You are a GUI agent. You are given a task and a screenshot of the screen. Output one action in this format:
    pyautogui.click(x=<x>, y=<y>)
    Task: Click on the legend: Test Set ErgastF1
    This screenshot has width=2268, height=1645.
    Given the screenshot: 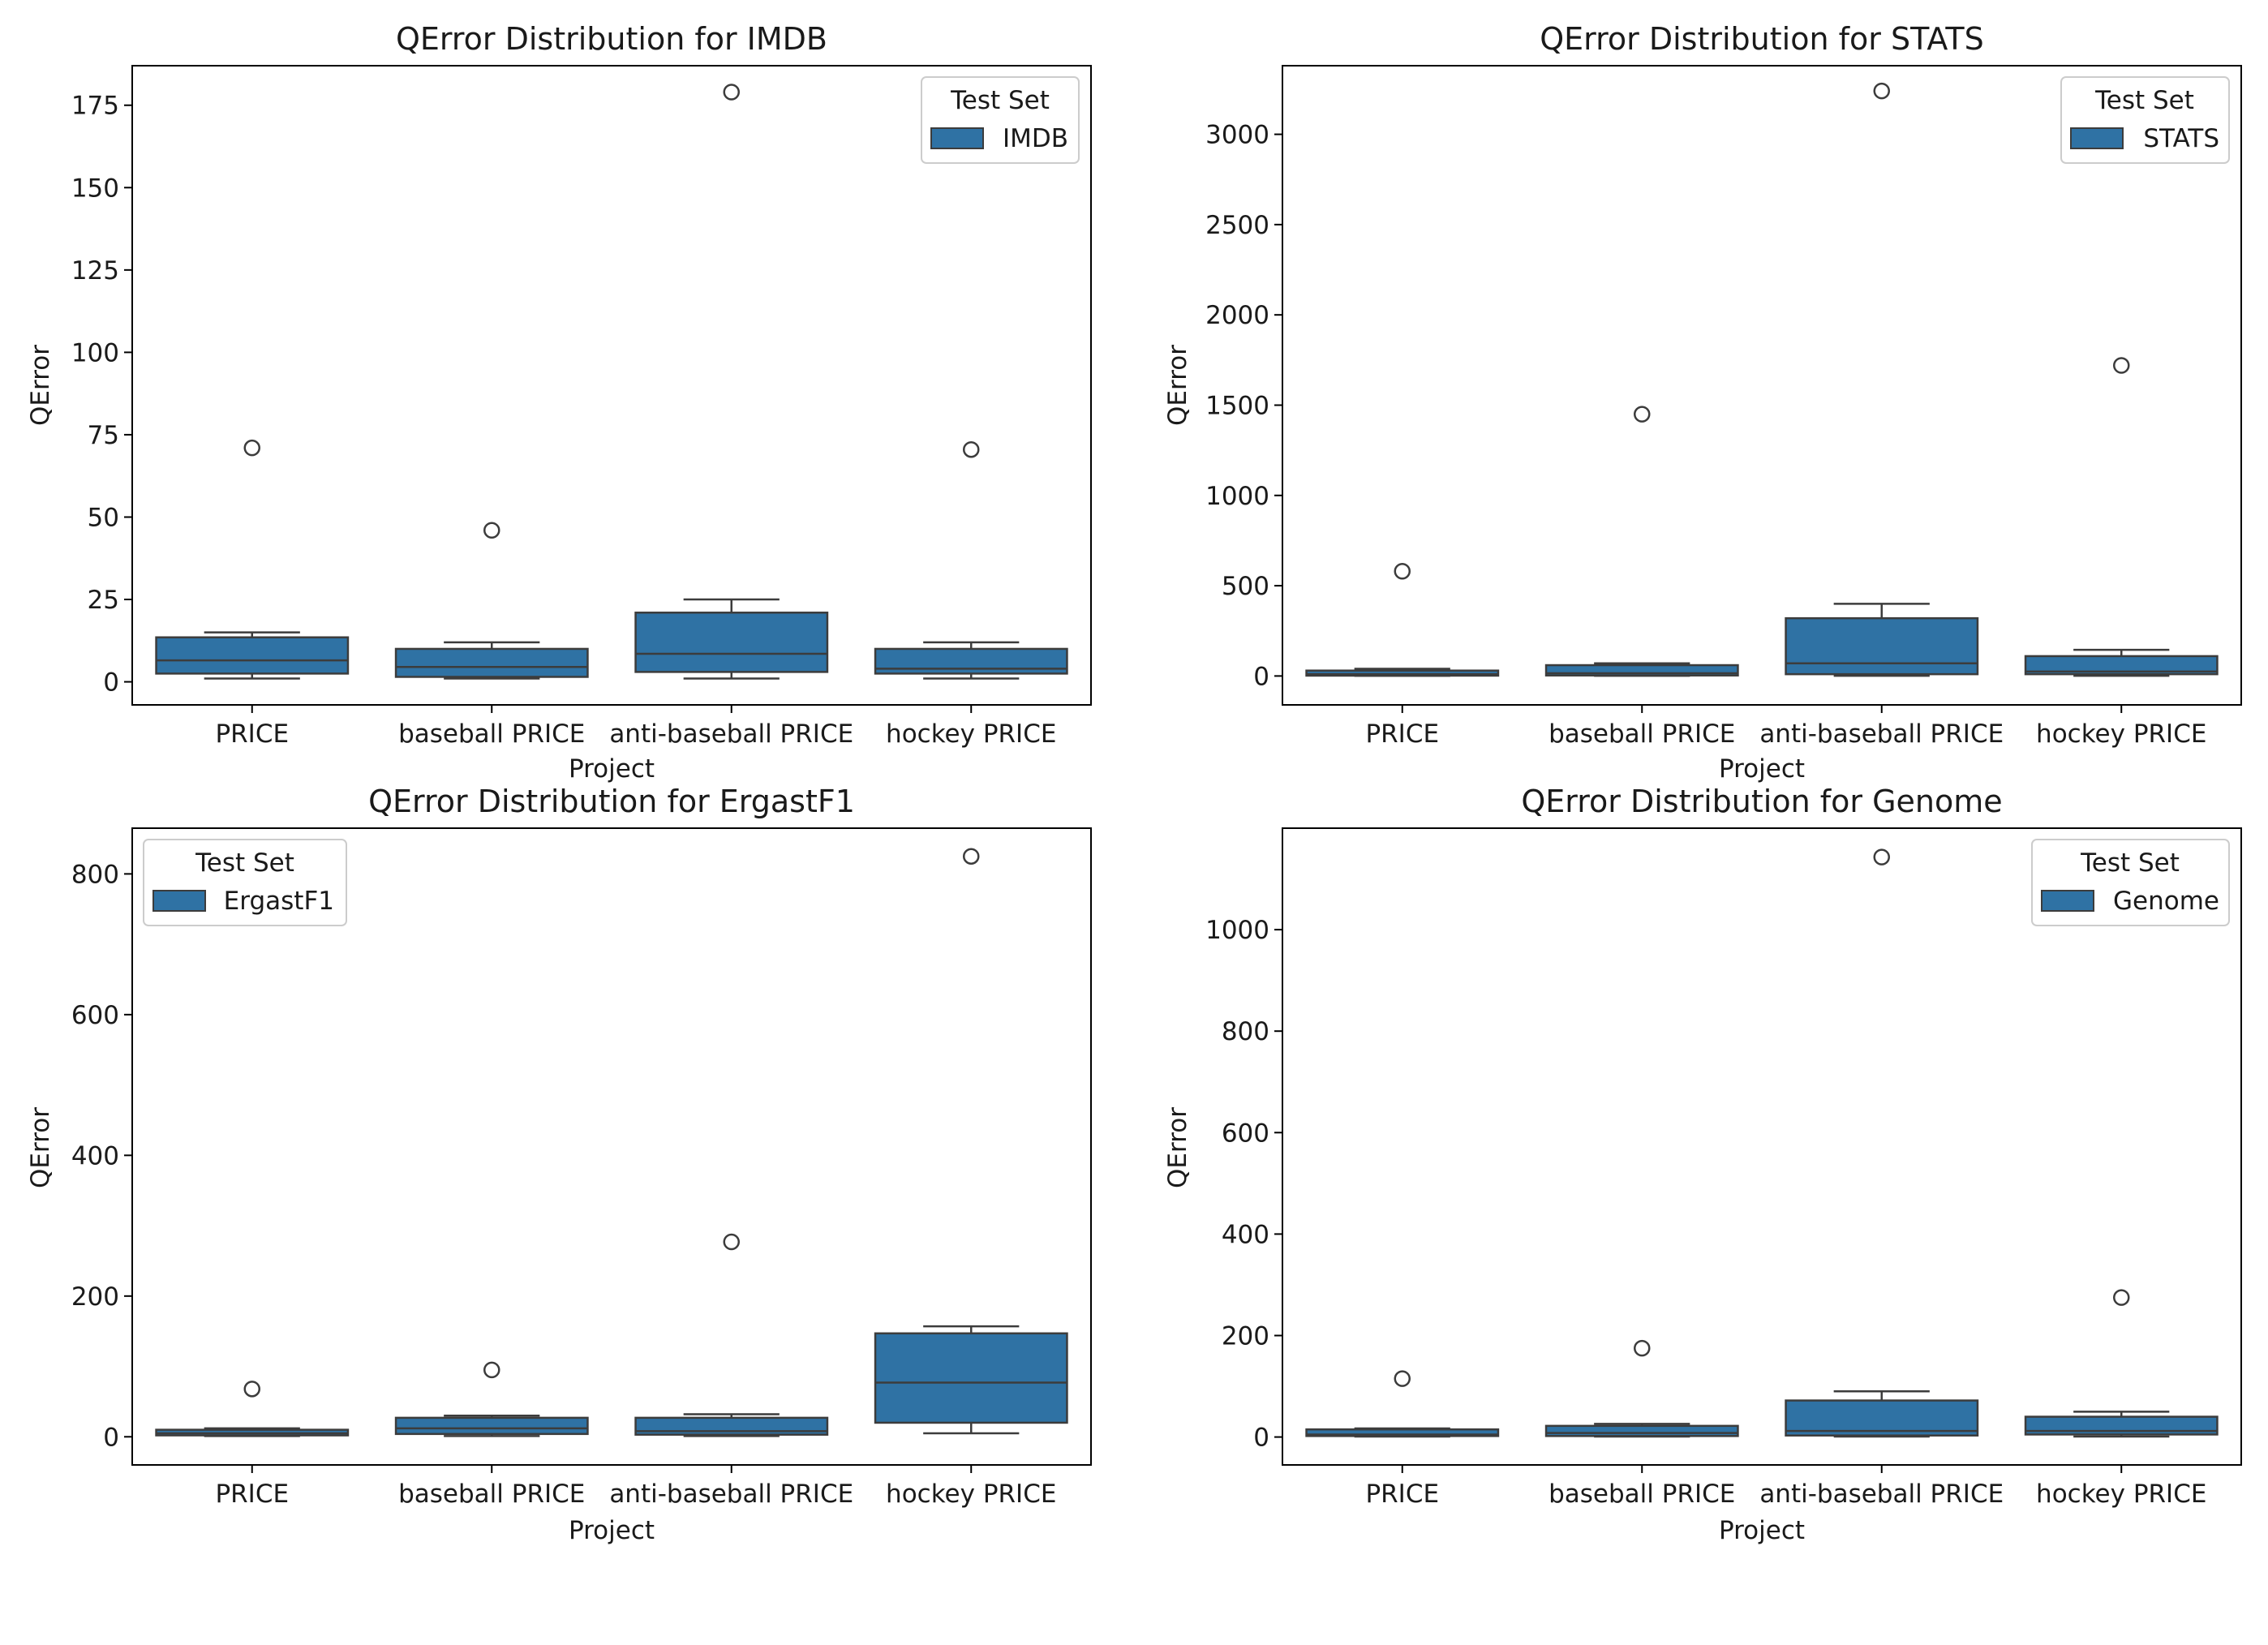 What is the action you would take?
    pyautogui.click(x=245, y=882)
    